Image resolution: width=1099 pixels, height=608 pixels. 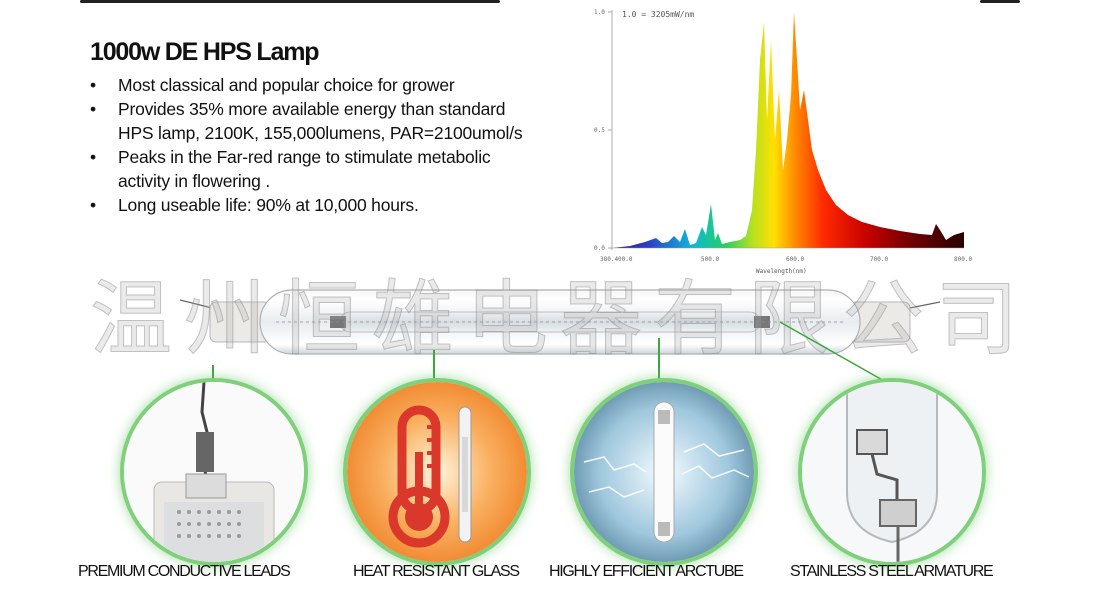 I want to click on detail-armature, so click(x=892, y=472).